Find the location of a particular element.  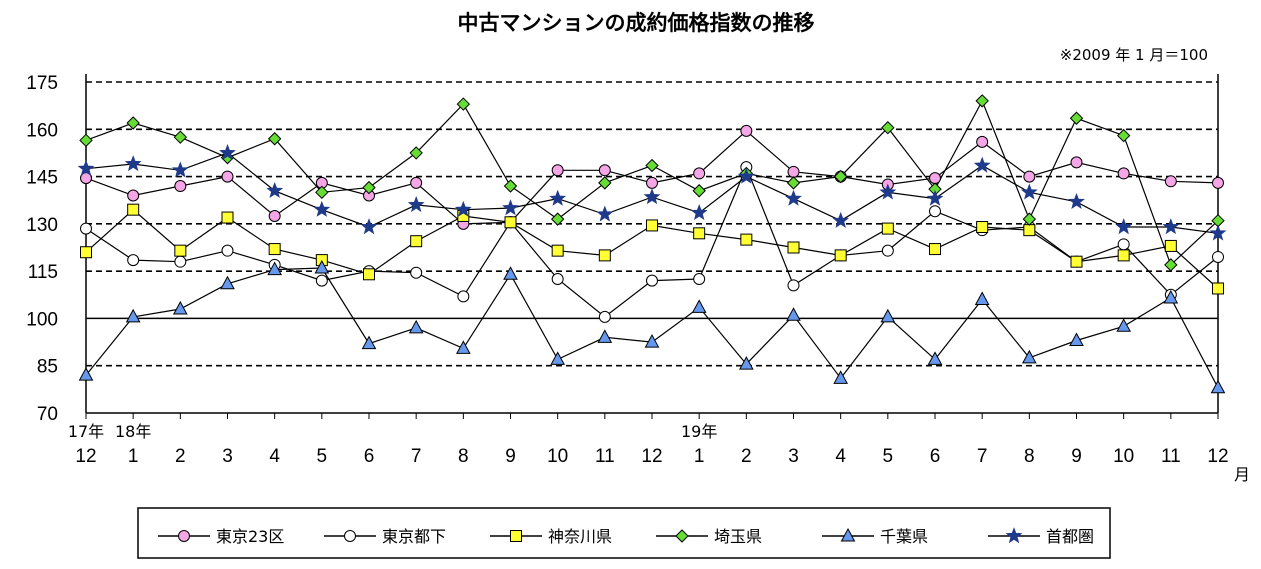

year-label-0: 17年 is located at coordinates (86, 431).